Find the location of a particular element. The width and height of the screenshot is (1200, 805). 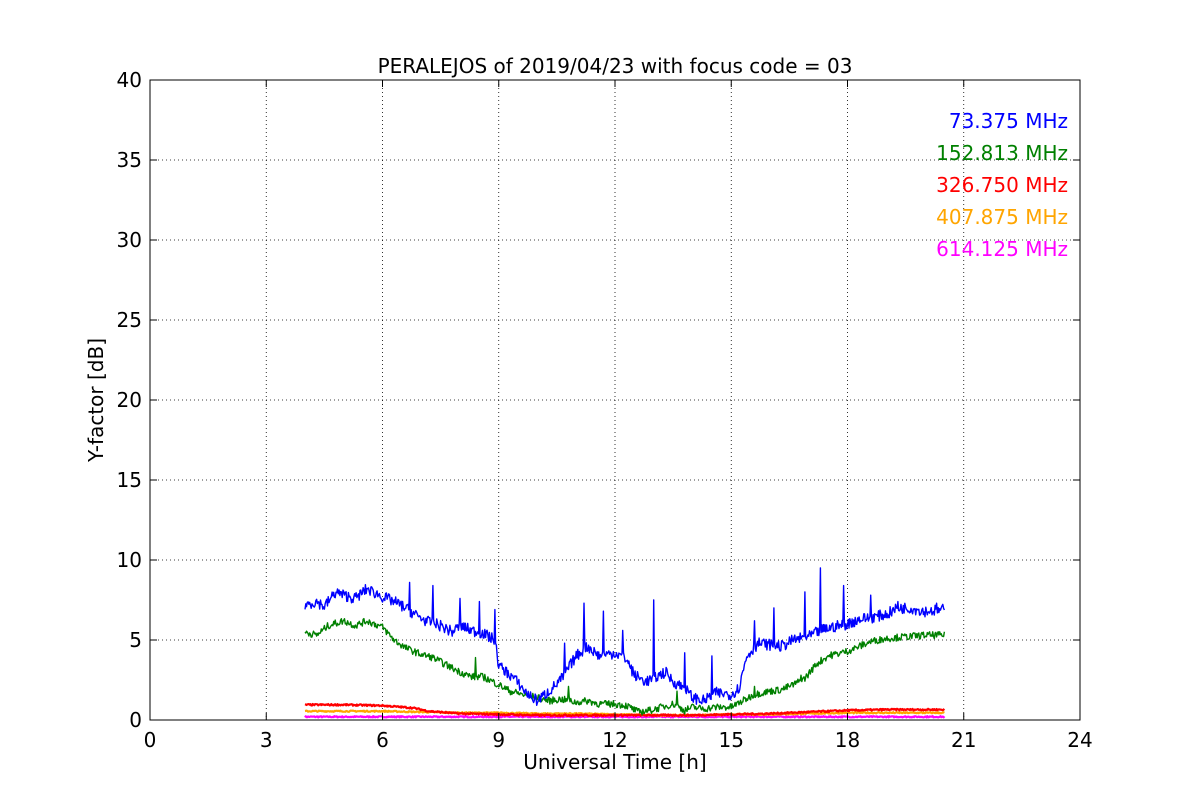

y-tick-label: 15 is located at coordinates (129, 480).